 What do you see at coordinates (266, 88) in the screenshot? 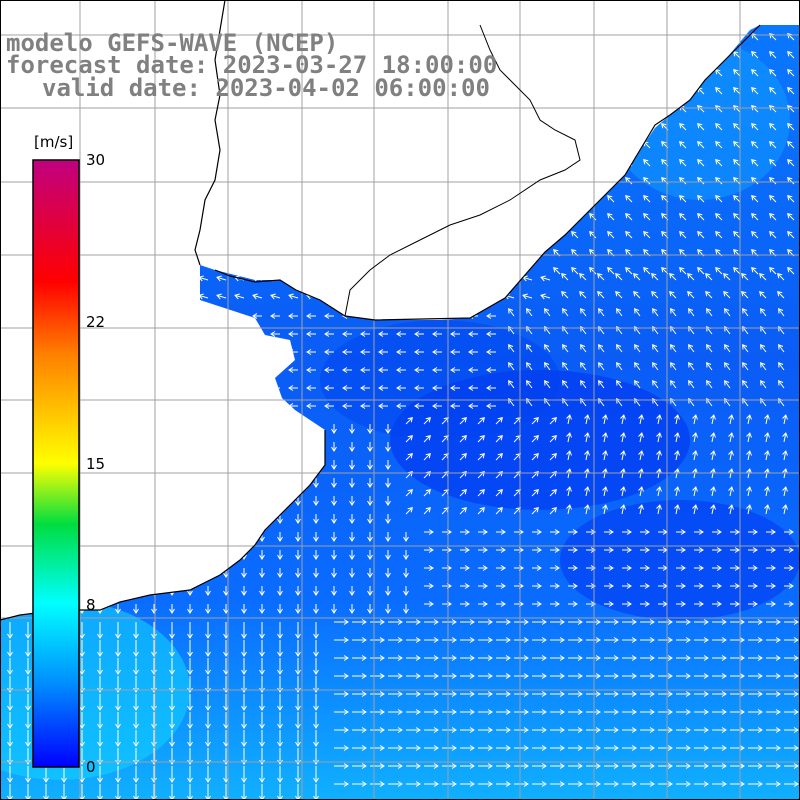
I see `title-valid-date: valid date: 2023-04-02 06:00:00` at bounding box center [266, 88].